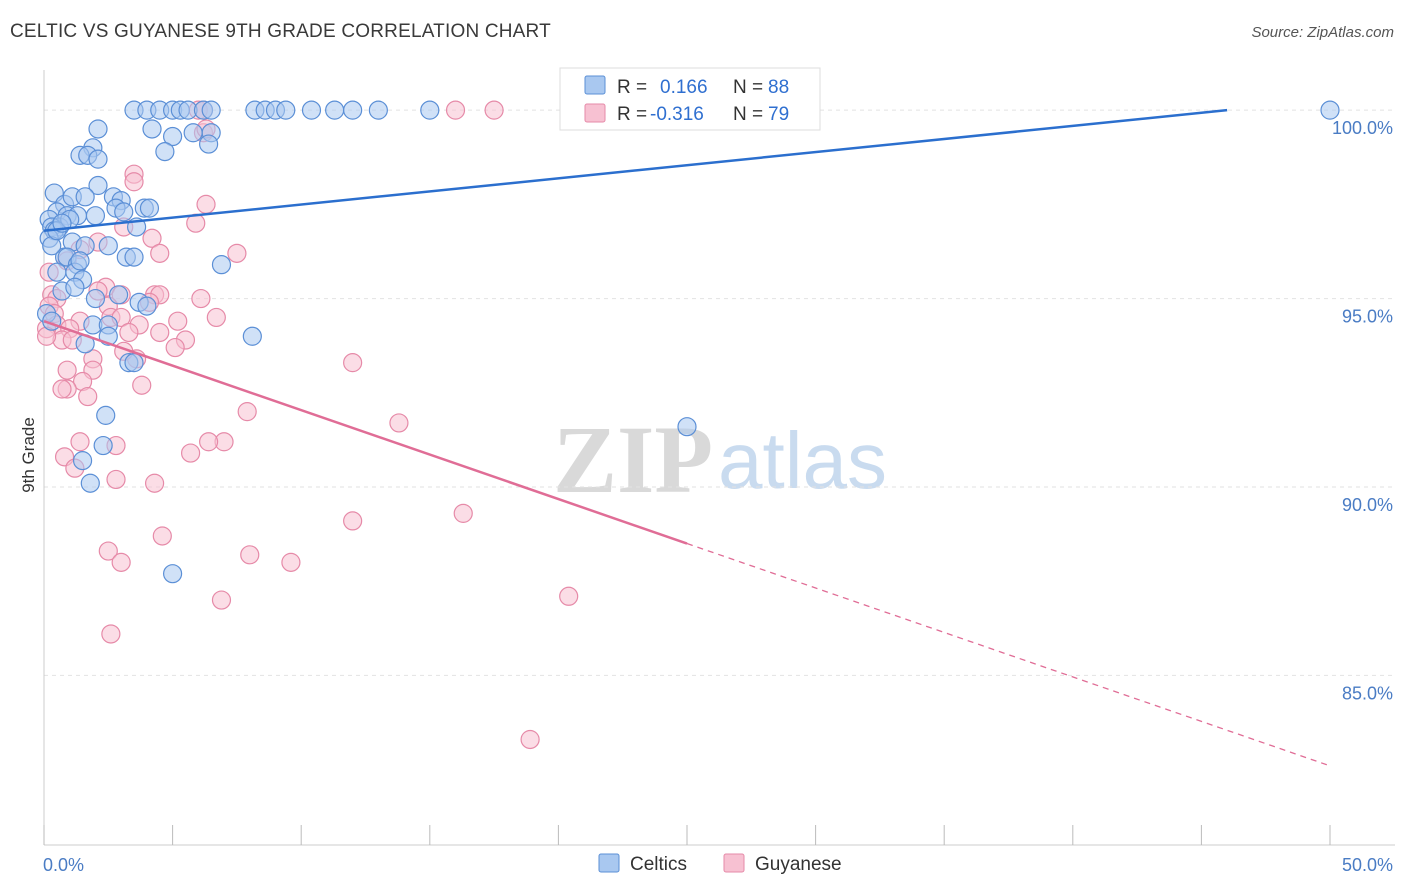 The image size is (1406, 892). I want to click on legend-swatch-guyanese, so click(595, 113).